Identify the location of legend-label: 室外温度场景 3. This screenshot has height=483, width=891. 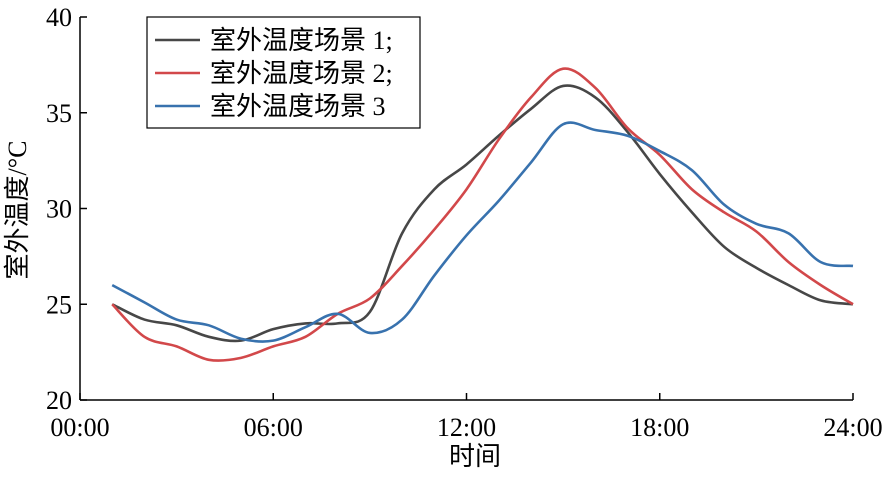
(298, 106).